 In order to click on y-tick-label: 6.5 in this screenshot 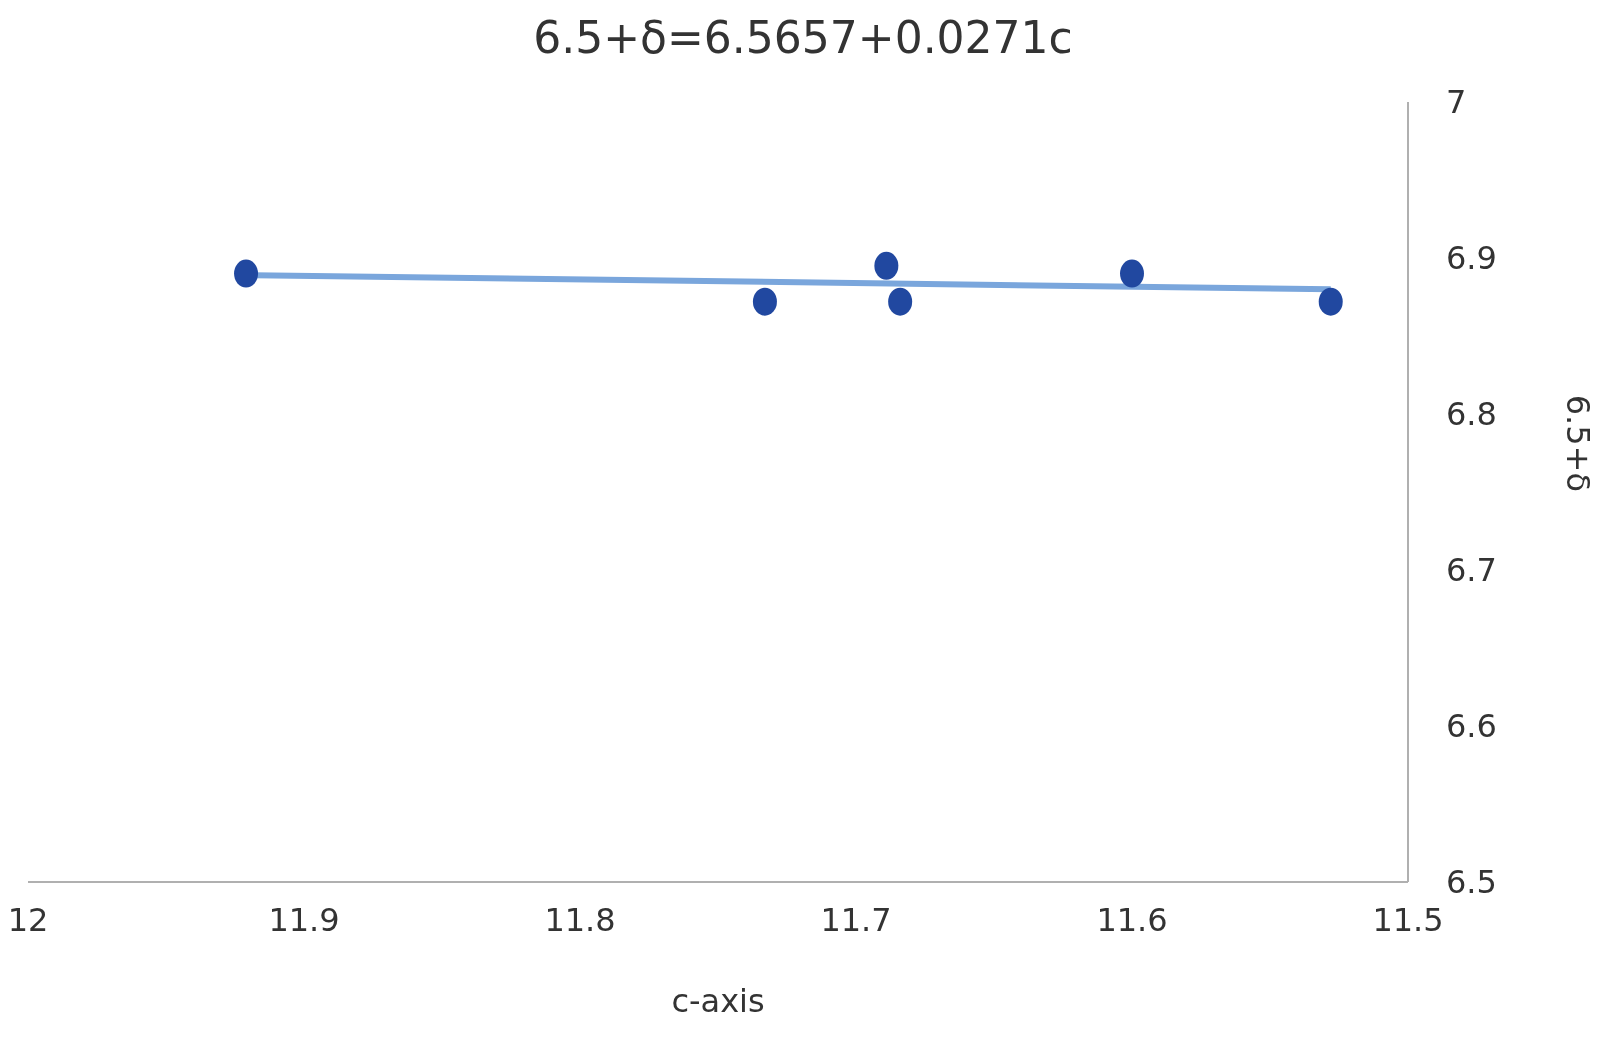, I will do `click(1471, 882)`.